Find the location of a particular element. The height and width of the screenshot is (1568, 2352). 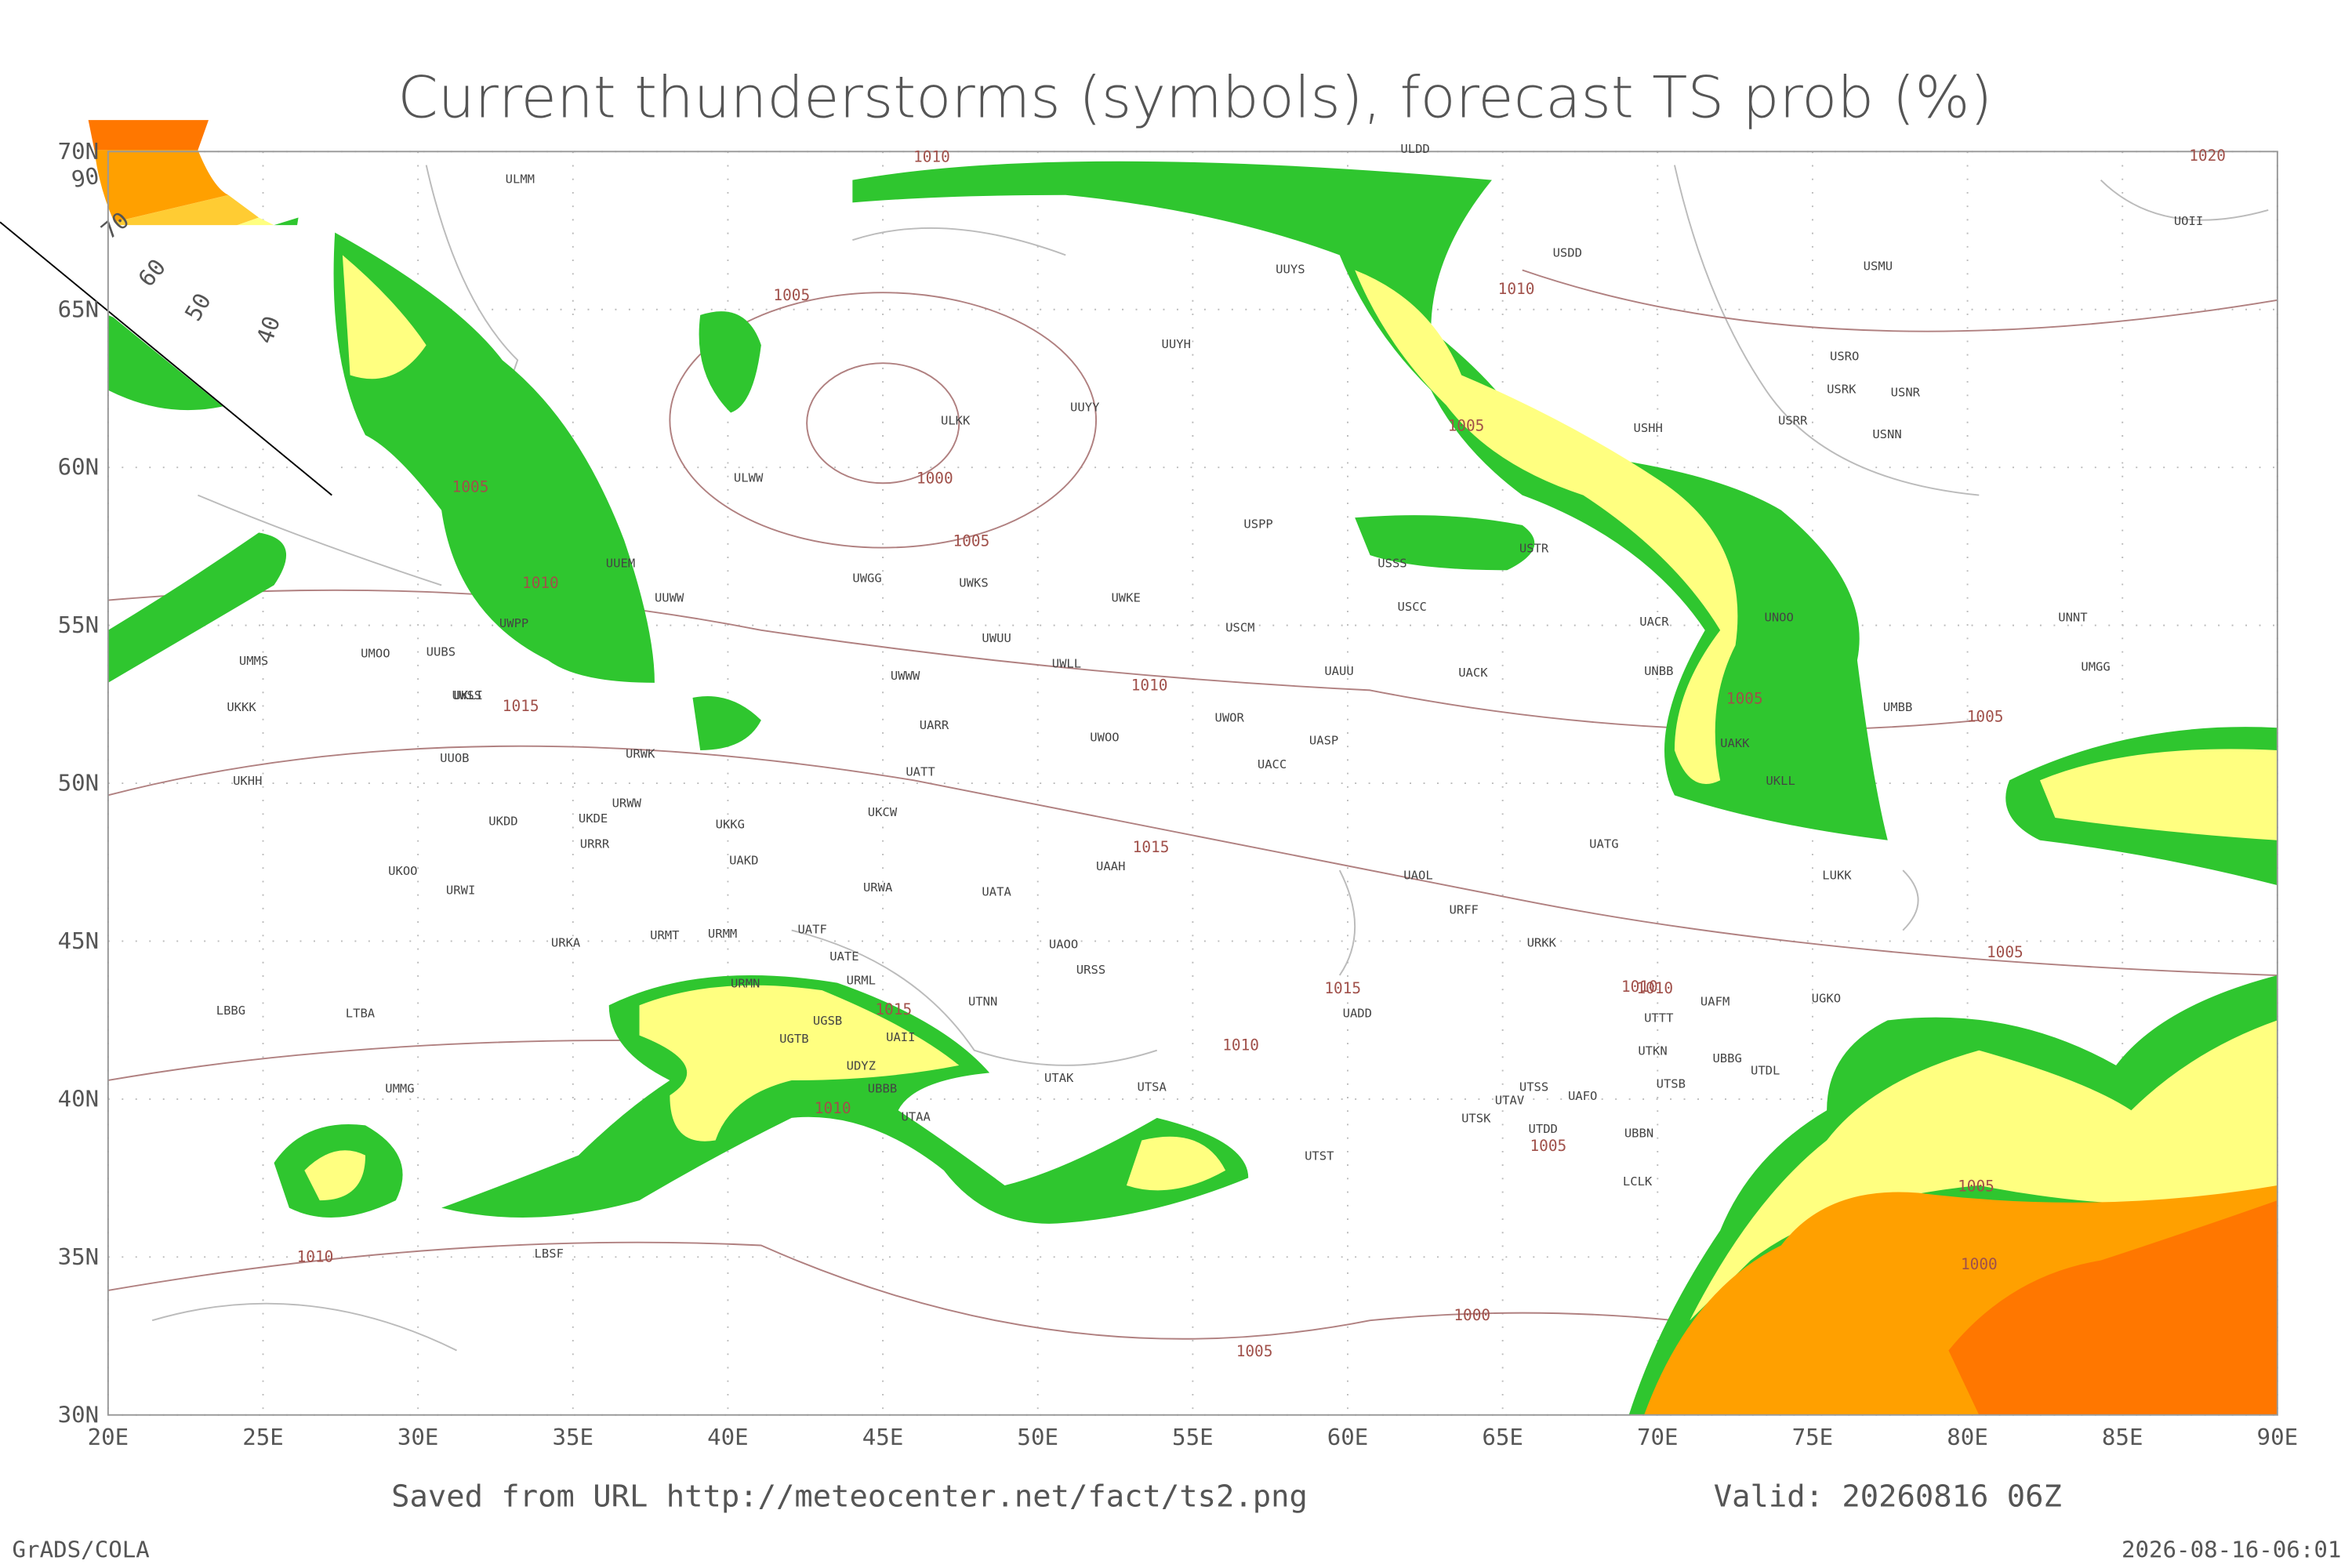

station-label: UBBN is located at coordinates (1639, 1134).